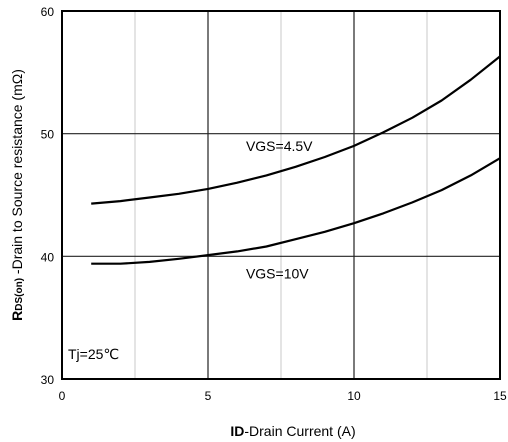 The height and width of the screenshot is (442, 508). Describe the element at coordinates (299, 431) in the screenshot. I see `x-axis-title-rest: -Drain Current (A)` at that location.